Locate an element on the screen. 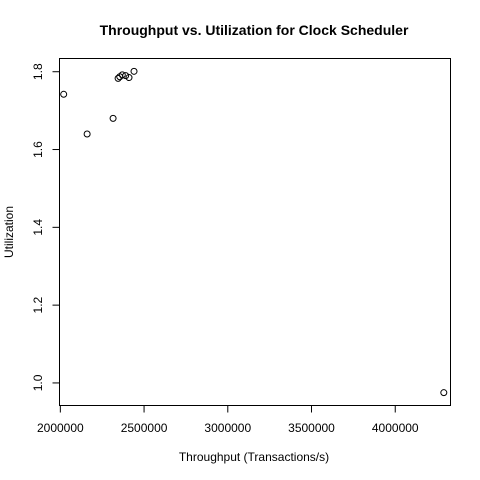  x-axis-label: Throughput (Transactions/s) is located at coordinates (254, 457).